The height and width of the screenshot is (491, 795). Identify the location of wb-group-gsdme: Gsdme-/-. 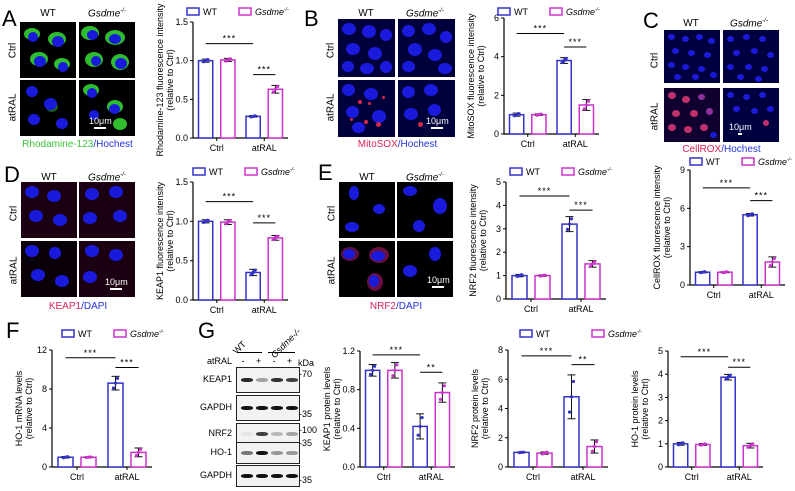
(285, 343).